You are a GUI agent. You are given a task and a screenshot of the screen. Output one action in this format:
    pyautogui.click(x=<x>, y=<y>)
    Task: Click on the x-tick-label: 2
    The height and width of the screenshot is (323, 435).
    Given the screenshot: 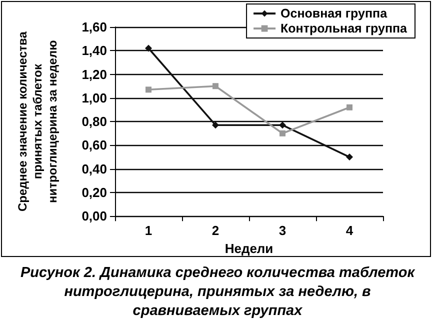 What is the action you would take?
    pyautogui.click(x=216, y=230)
    